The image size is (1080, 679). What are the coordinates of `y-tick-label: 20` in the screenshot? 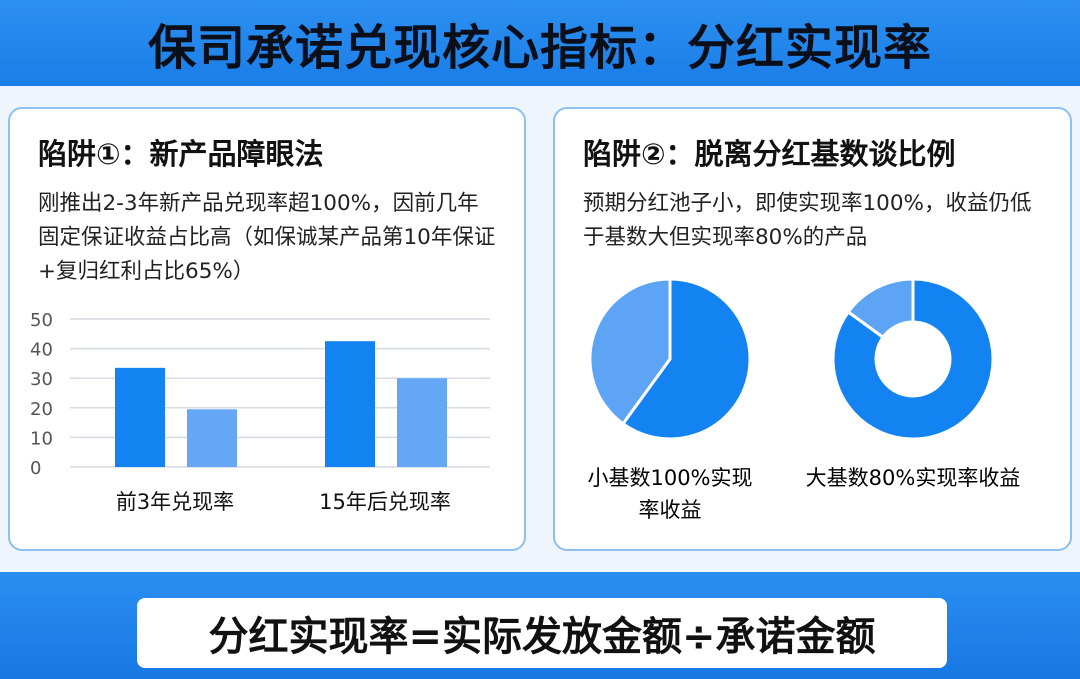 It's located at (41, 409).